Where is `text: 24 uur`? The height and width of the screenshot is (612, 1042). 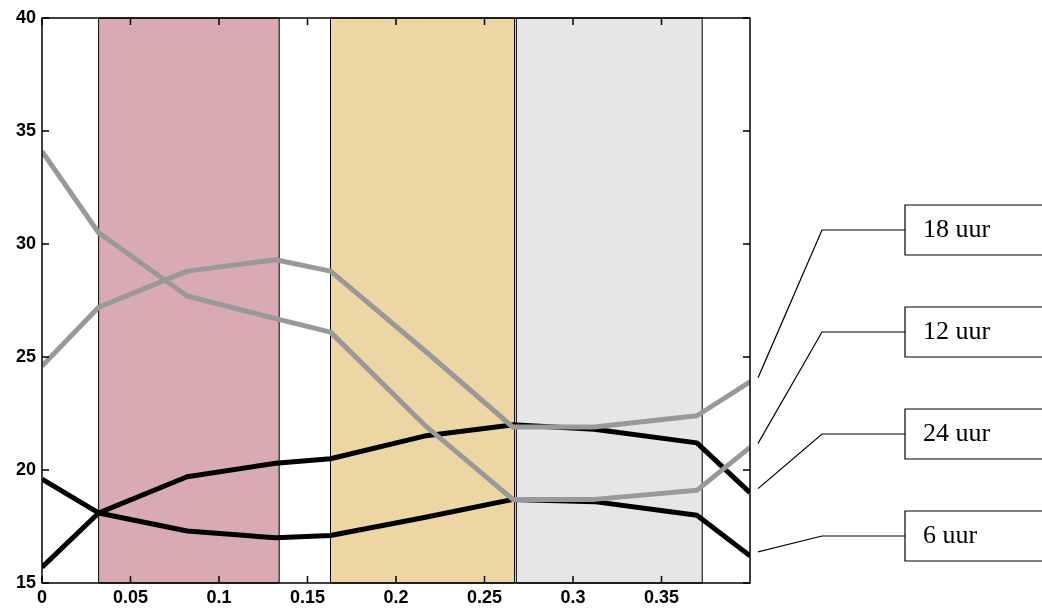 text: 24 uur is located at coordinates (957, 432).